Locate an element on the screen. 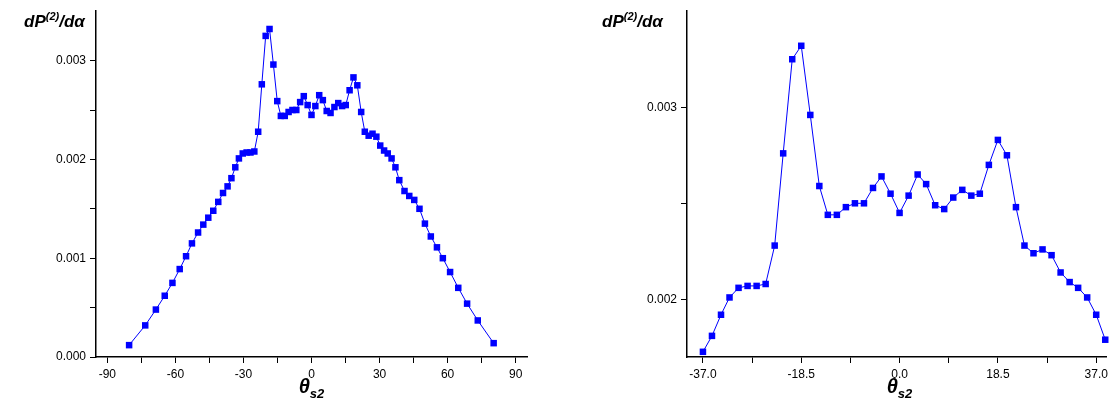  x-tick-label: -37.0 is located at coordinates (703, 373).